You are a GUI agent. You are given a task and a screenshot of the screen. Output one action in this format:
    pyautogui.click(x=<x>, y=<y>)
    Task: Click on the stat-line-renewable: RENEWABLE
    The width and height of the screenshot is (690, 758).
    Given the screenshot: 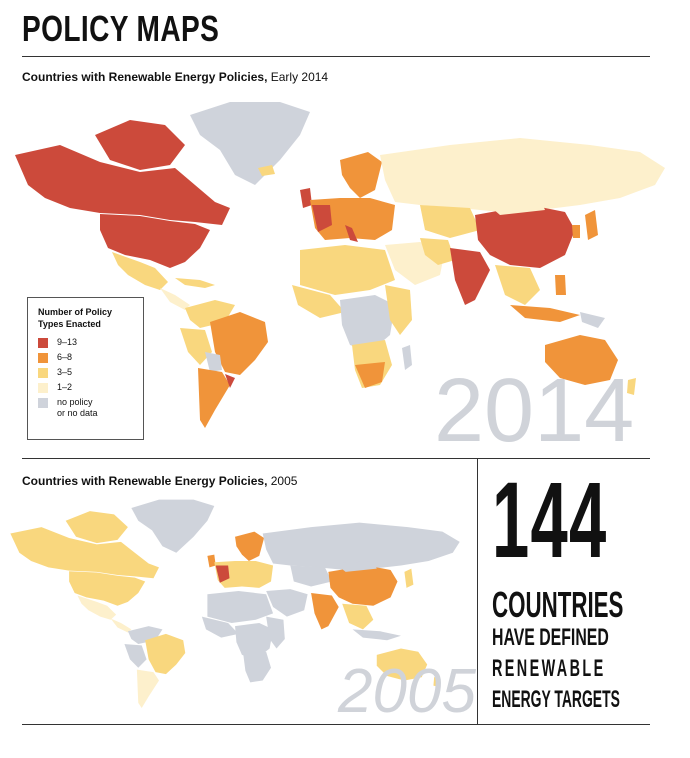 What is the action you would take?
    pyautogui.click(x=549, y=668)
    